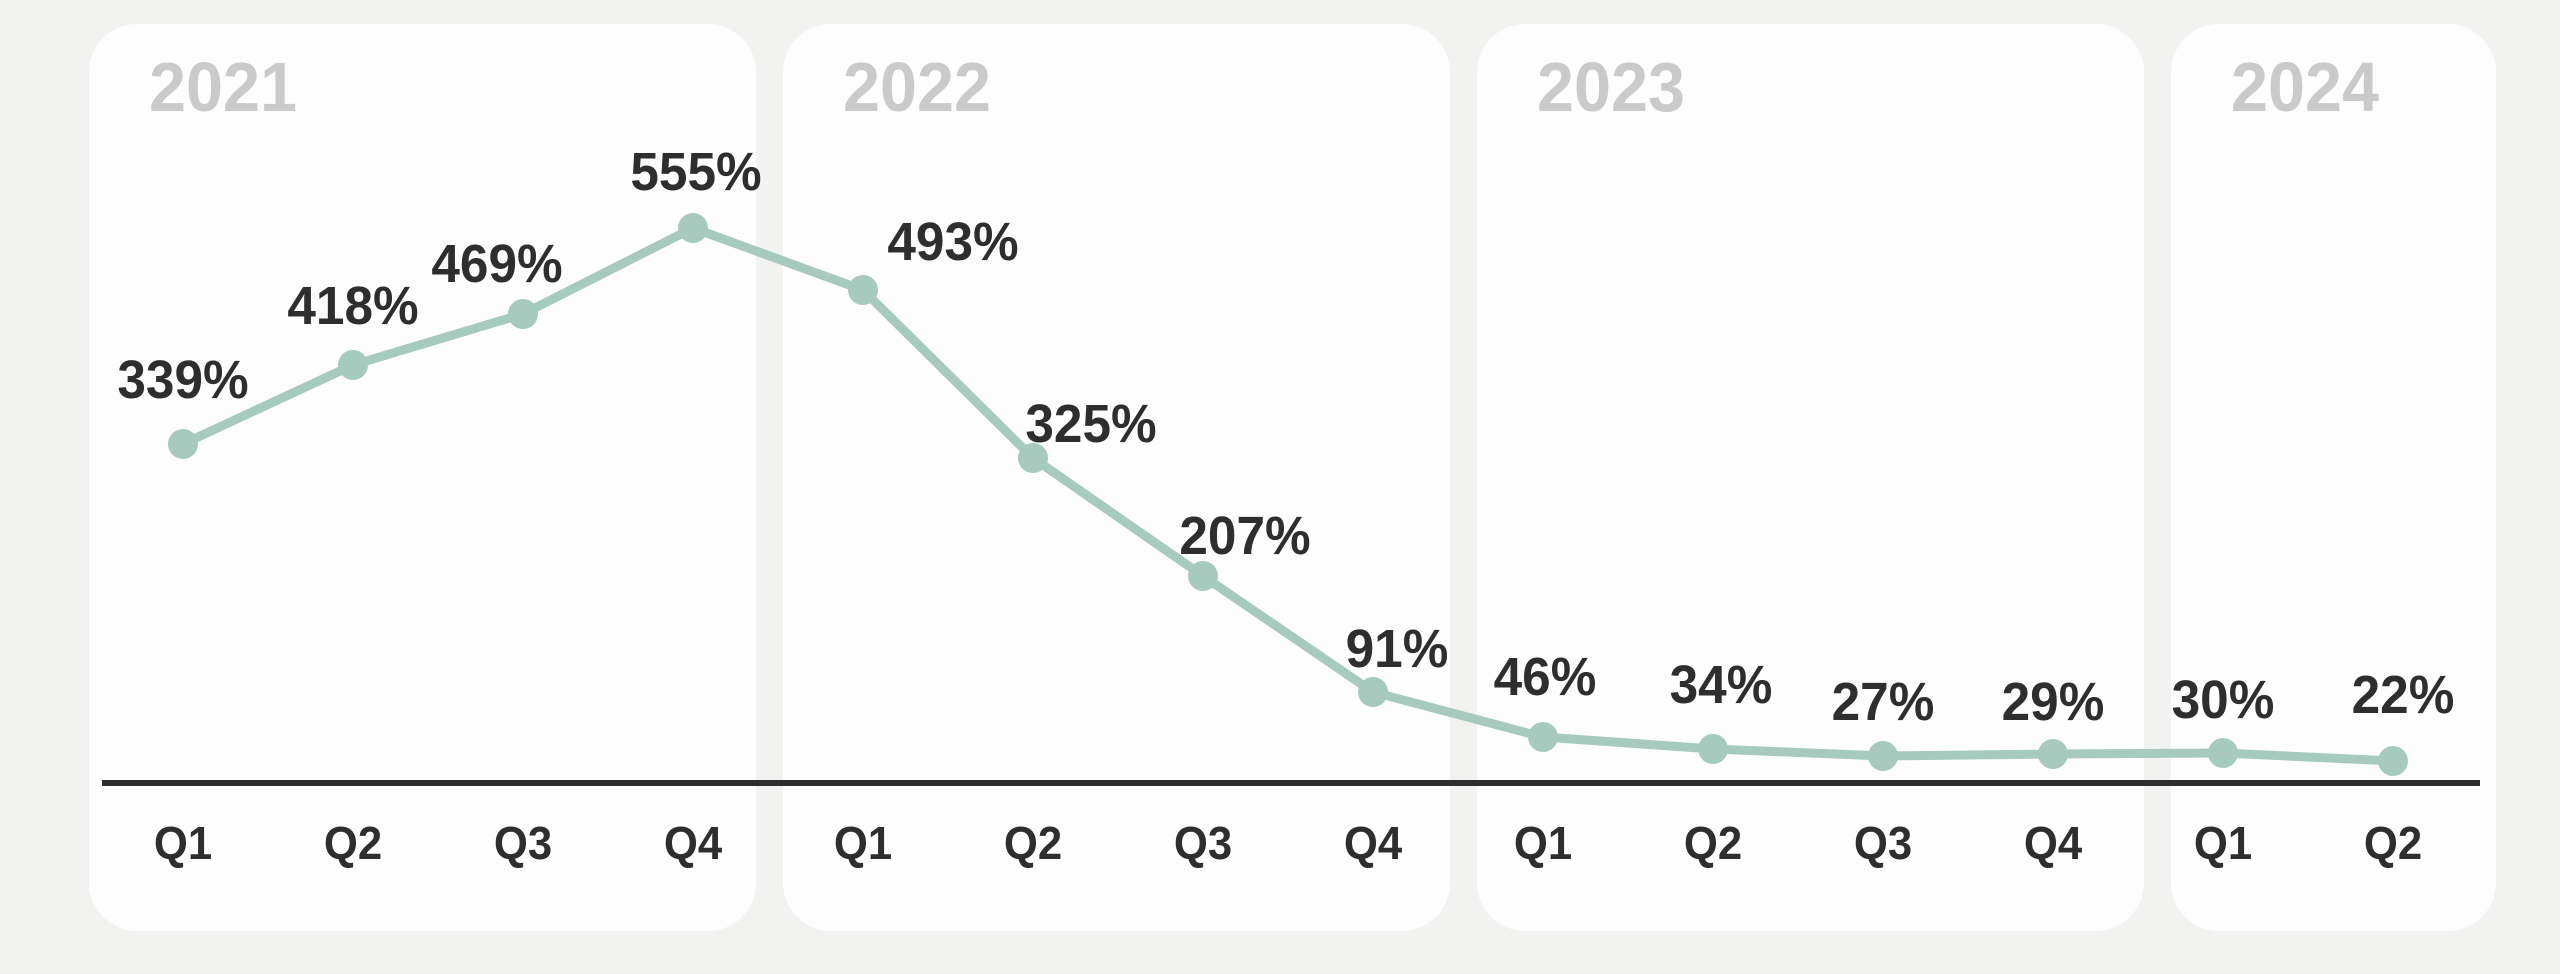 This screenshot has width=2560, height=974. Describe the element at coordinates (1291, 783) in the screenshot. I see `x-axis-line` at that location.